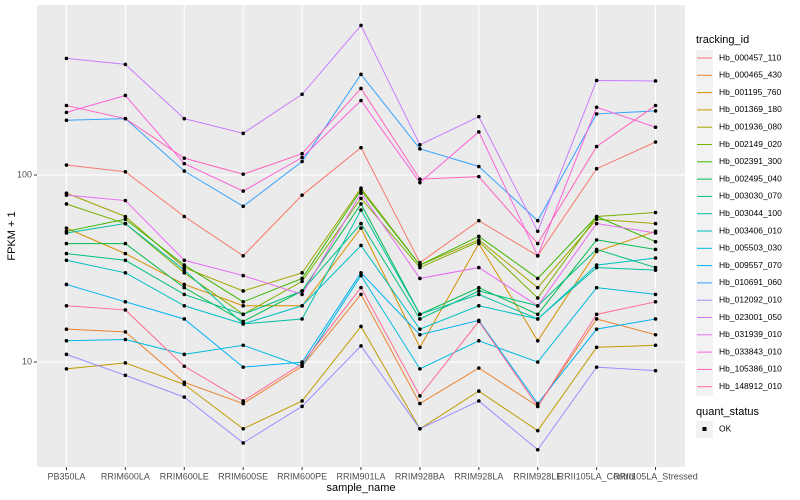 Image resolution: width=800 pixels, height=500 pixels. I want to click on legend-label: OK, so click(725, 428).